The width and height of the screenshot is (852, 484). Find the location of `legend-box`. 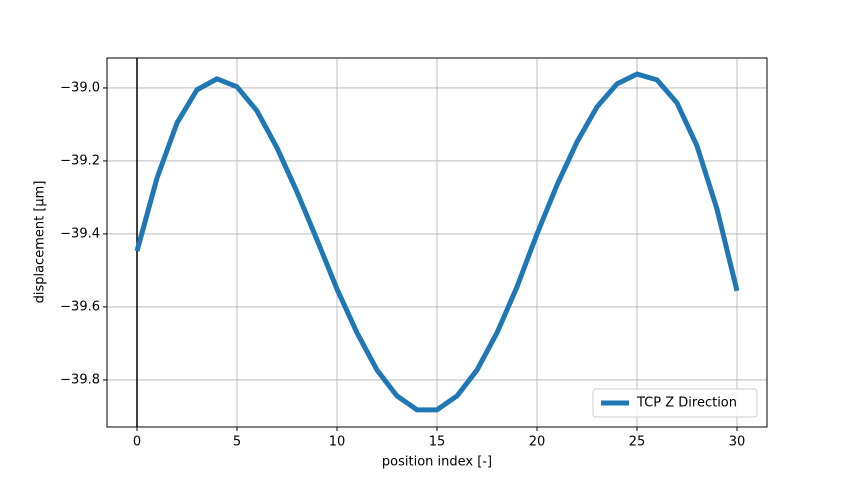

legend-box is located at coordinates (675, 403).